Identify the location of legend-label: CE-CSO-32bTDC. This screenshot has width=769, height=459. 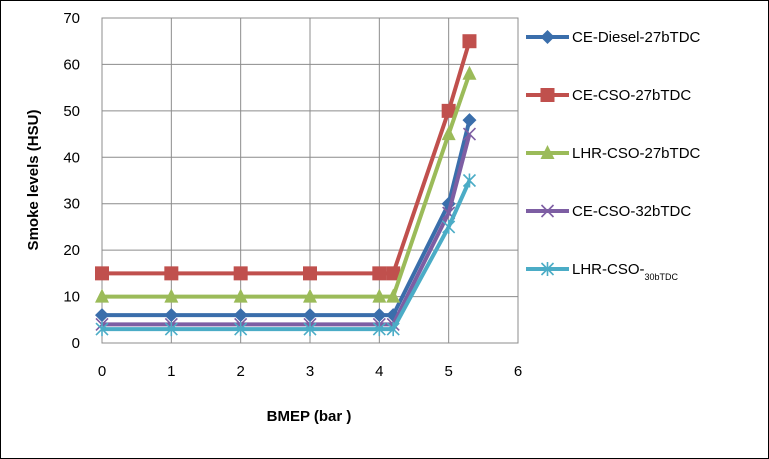
(631, 211).